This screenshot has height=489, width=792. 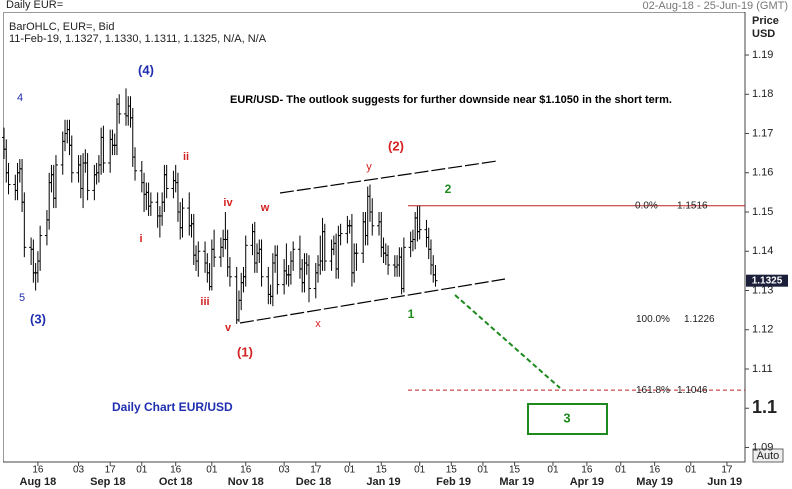 I want to click on month-label: Oct 18, so click(x=176, y=482).